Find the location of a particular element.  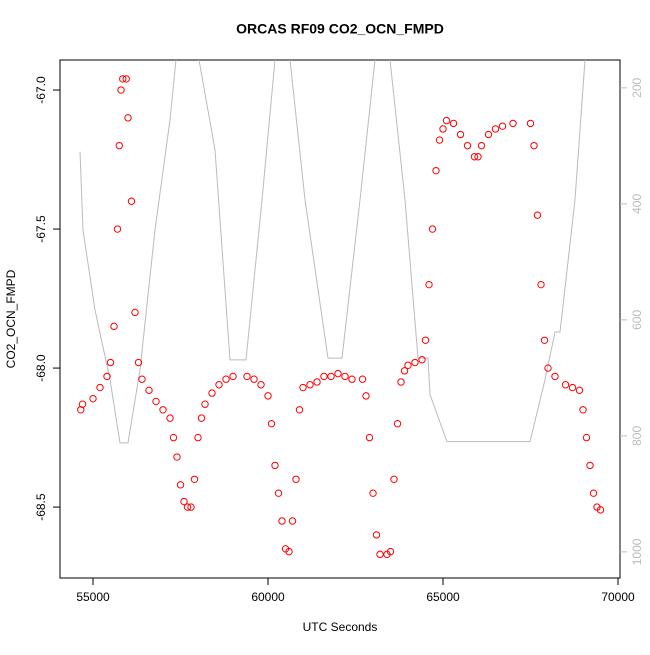

x-tick-label: 65000 is located at coordinates (443, 597).